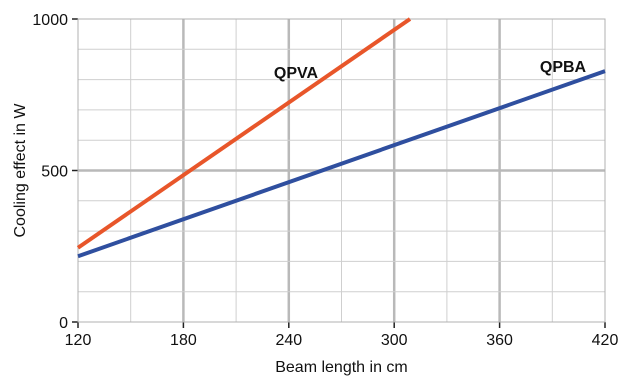 The image size is (624, 378). What do you see at coordinates (296, 73) in the screenshot?
I see `series-label-qpva: QPVA` at bounding box center [296, 73].